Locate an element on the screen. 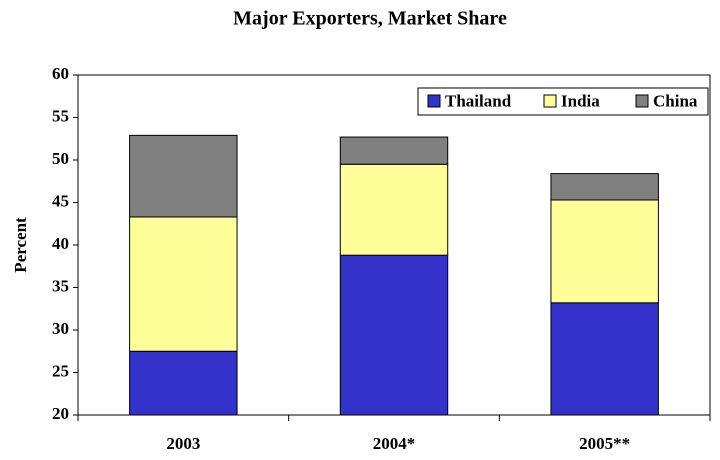  x-tick-label: 2004* is located at coordinates (394, 443).